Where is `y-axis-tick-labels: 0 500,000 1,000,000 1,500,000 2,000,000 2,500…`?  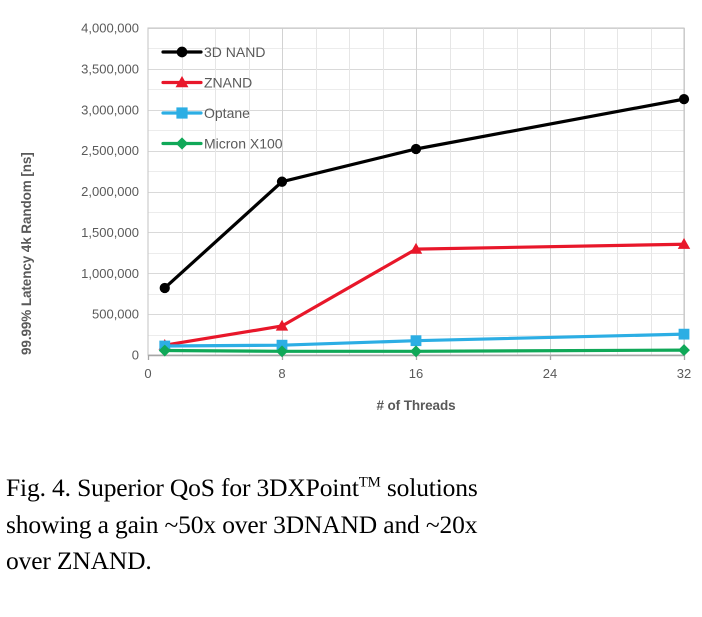 y-axis-tick-labels: 0 500,000 1,000,000 1,500,000 2,000,000 2,500… is located at coordinates (110, 192).